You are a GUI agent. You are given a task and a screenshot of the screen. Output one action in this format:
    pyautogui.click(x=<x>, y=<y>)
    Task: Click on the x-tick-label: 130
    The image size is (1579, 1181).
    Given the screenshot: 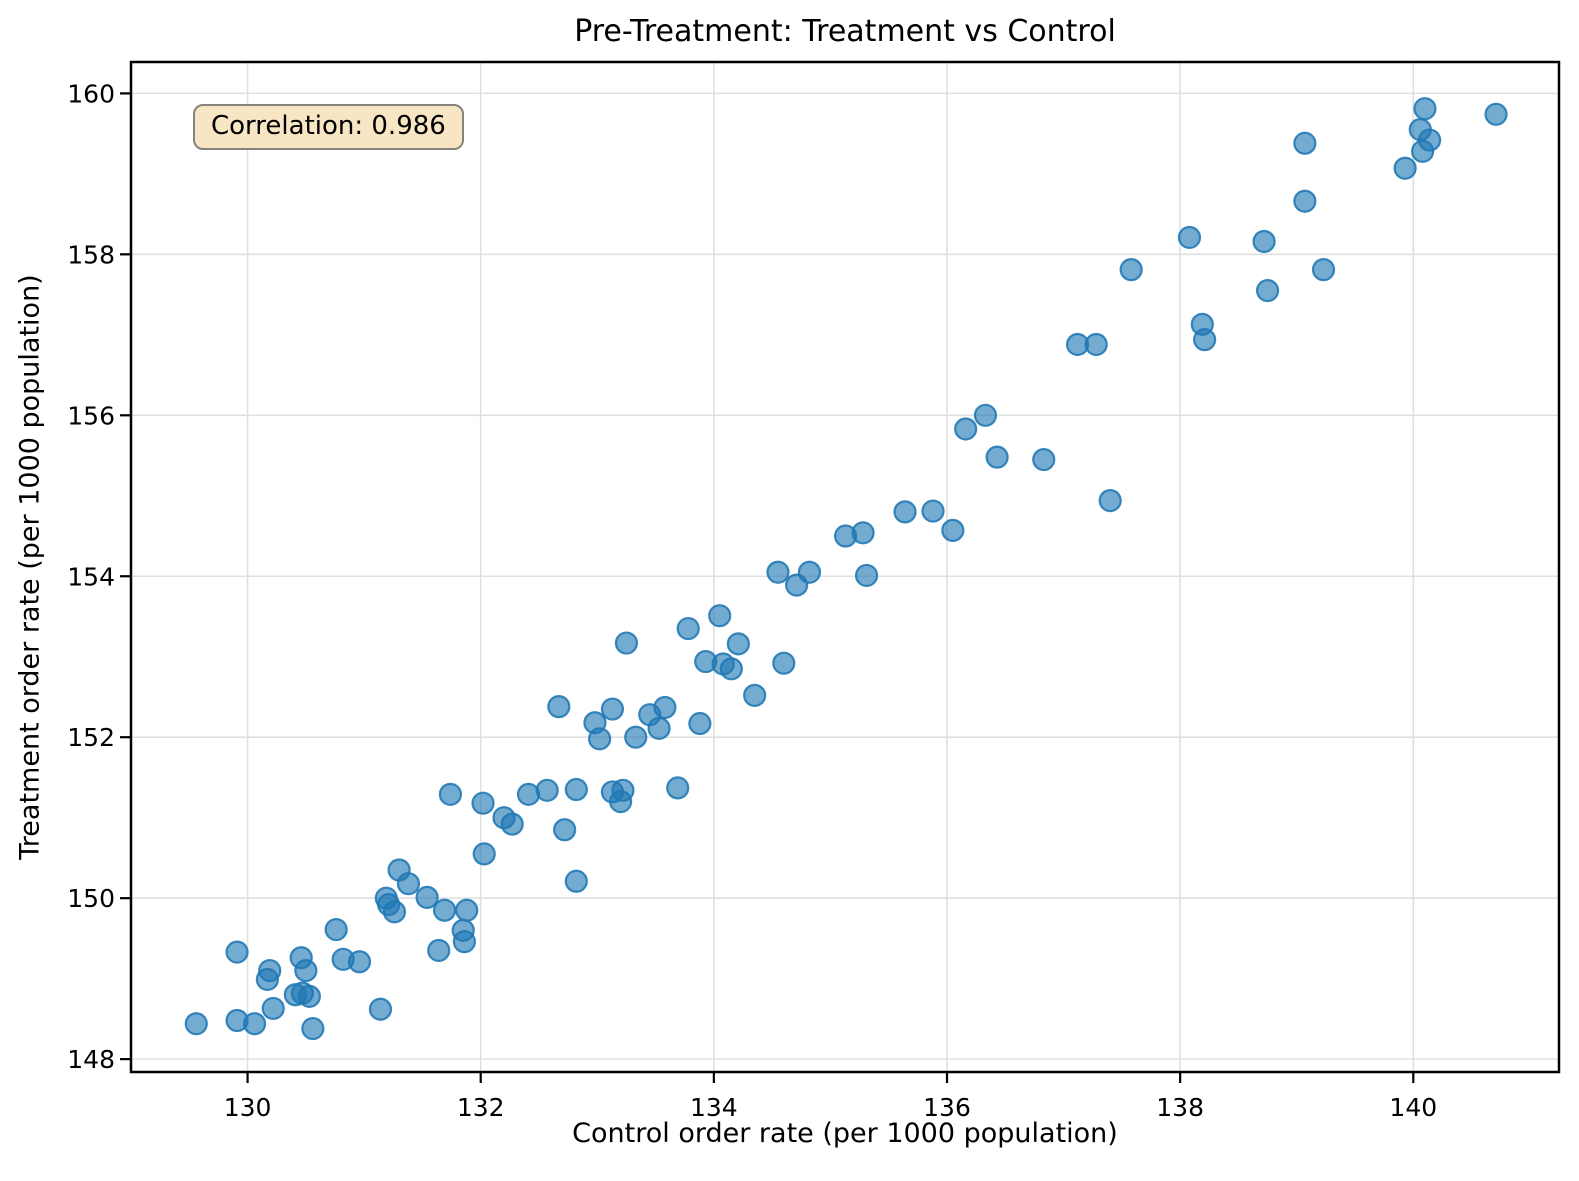 What is the action you would take?
    pyautogui.click(x=248, y=1107)
    